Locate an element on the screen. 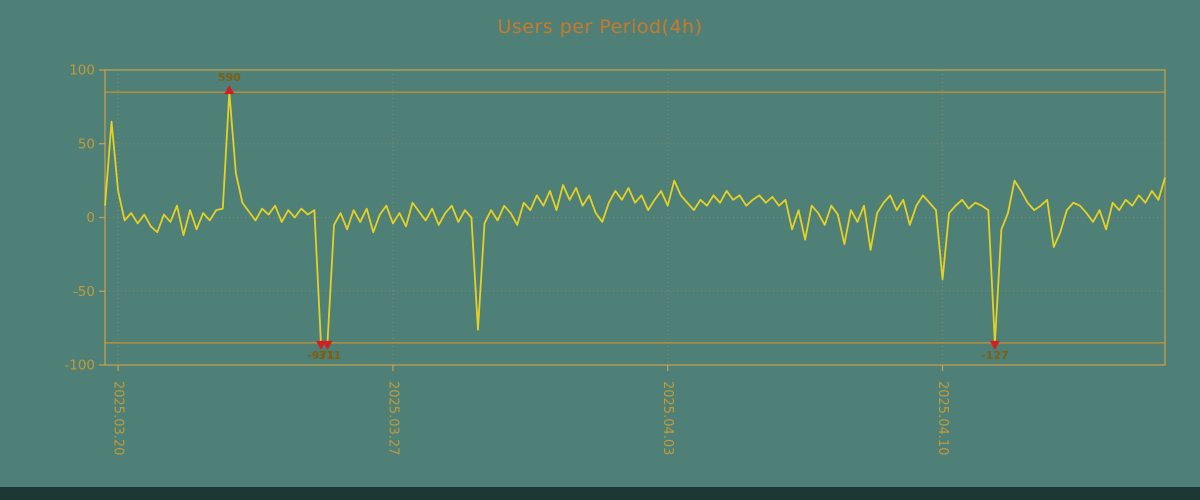 This screenshot has width=1200, height=500. annotation-label: 590 is located at coordinates (229, 77).